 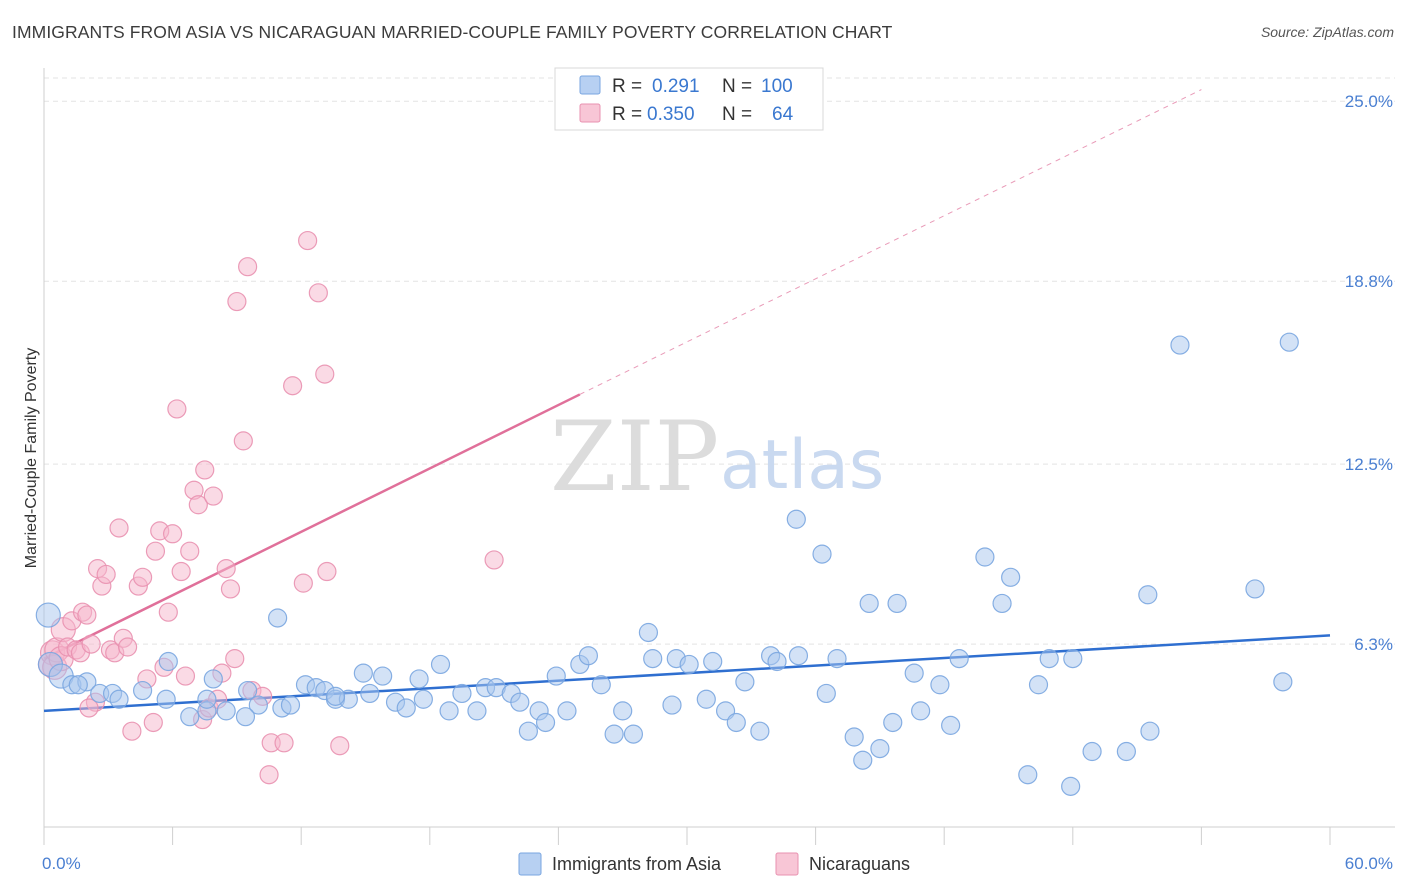 What do you see at coordinates (671, 114) in the screenshot?
I see `legend-r-value-2: 0.350` at bounding box center [671, 114].